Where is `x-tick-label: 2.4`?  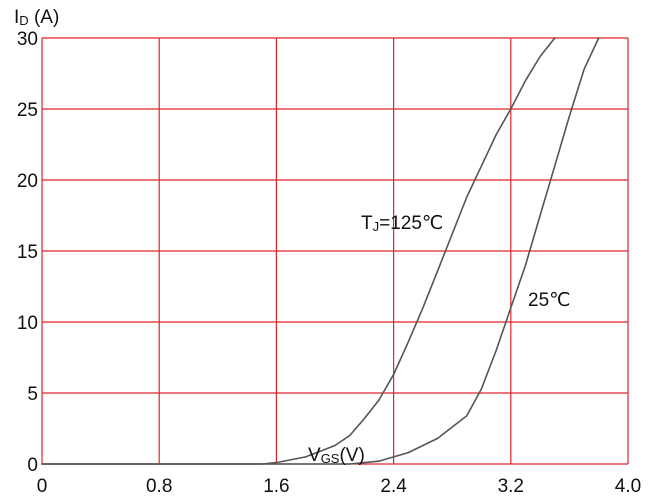
x-tick-label: 2.4 is located at coordinates (393, 486).